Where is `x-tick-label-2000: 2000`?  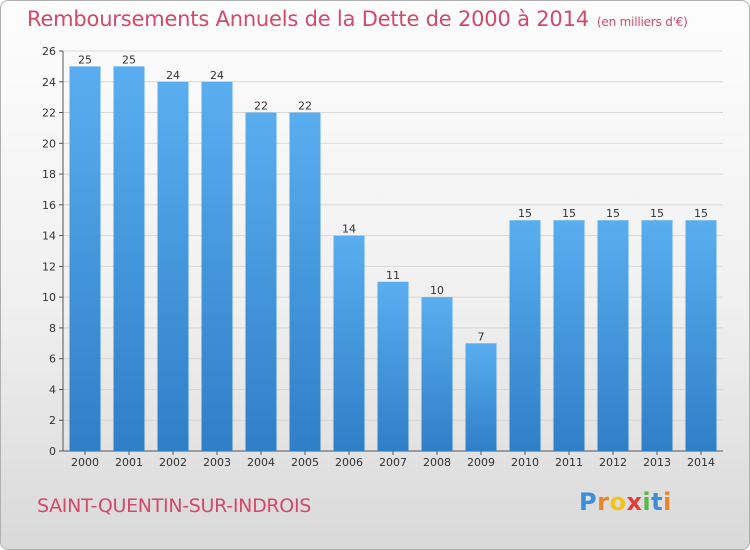 x-tick-label-2000: 2000 is located at coordinates (85, 462).